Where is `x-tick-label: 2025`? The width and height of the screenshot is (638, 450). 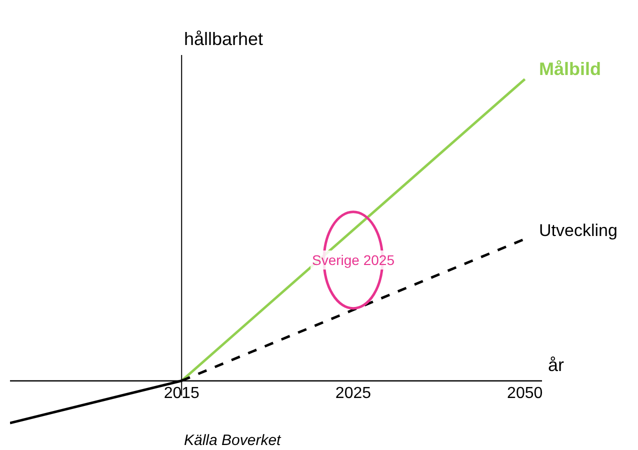 x-tick-label: 2025 is located at coordinates (353, 393).